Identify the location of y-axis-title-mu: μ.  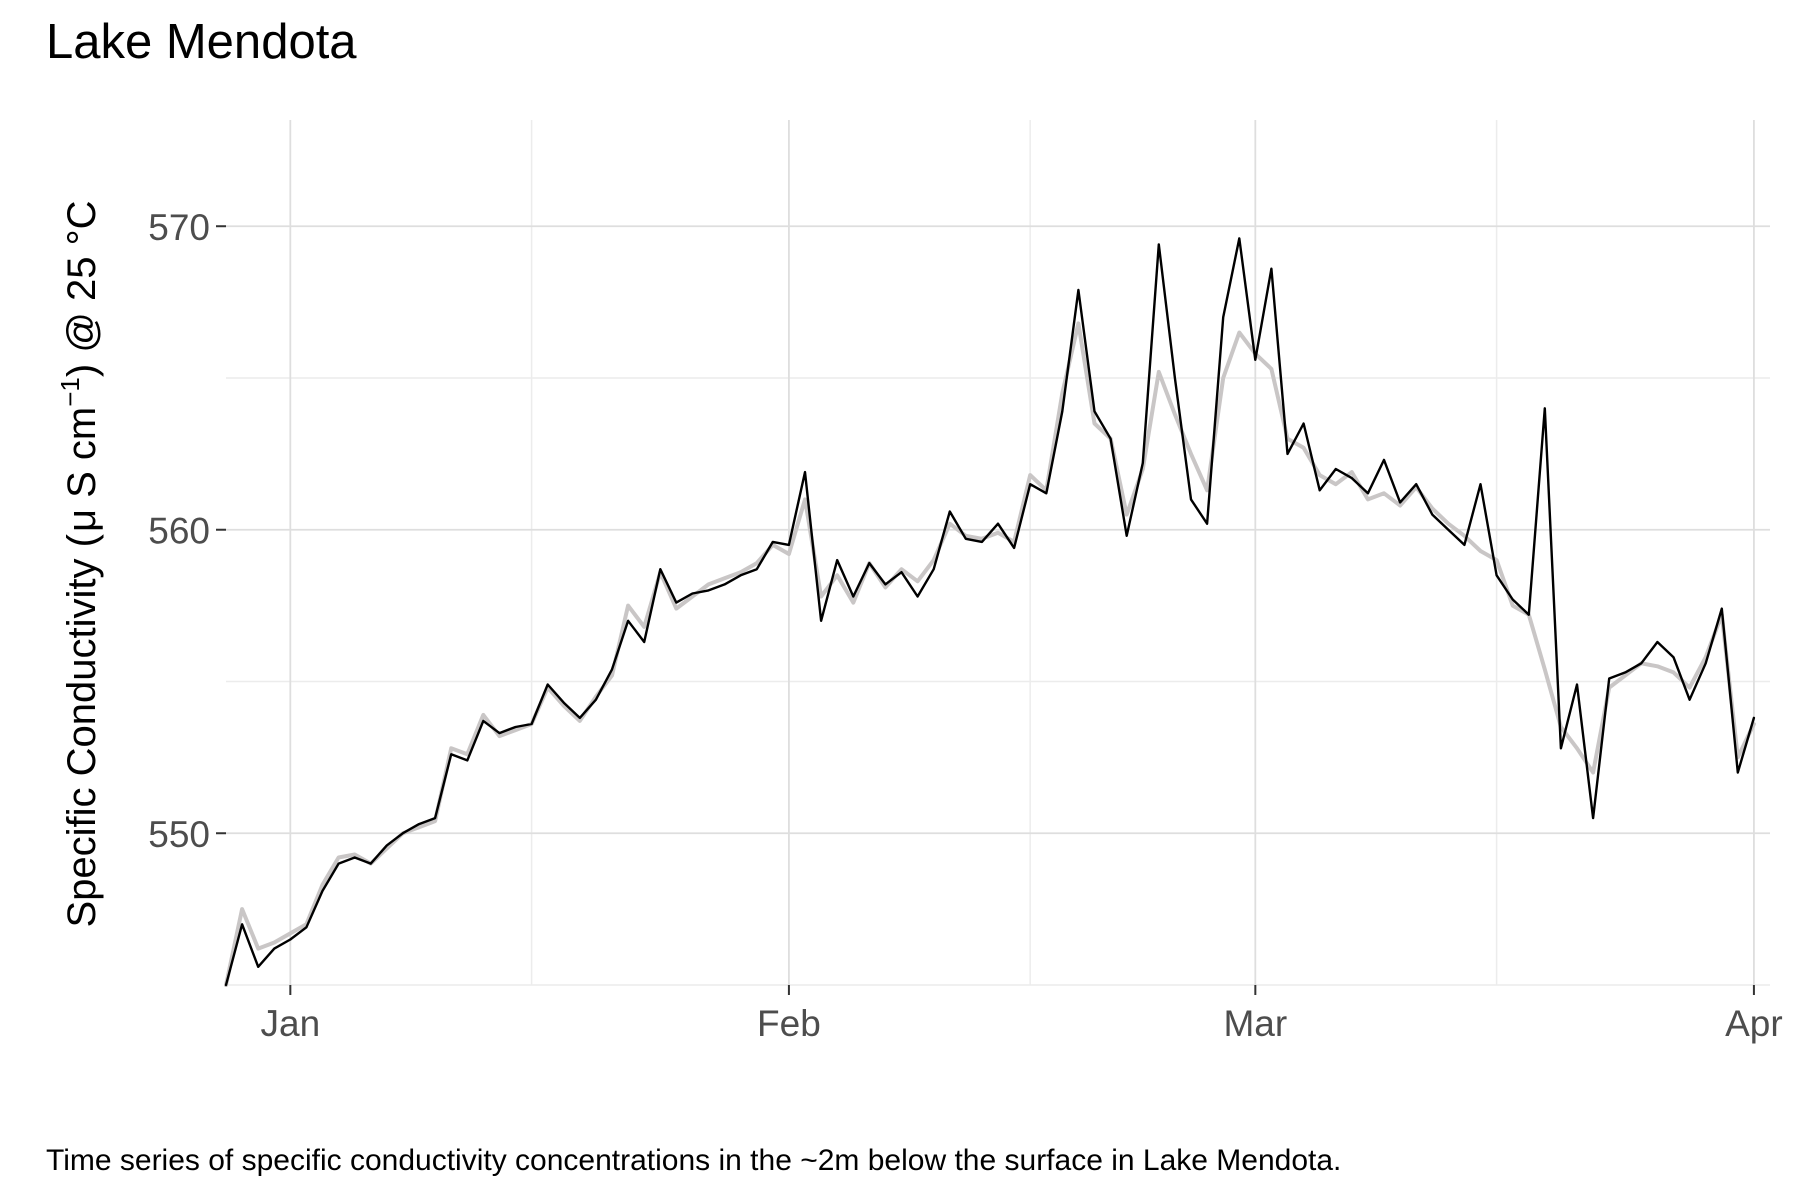
(82, 520).